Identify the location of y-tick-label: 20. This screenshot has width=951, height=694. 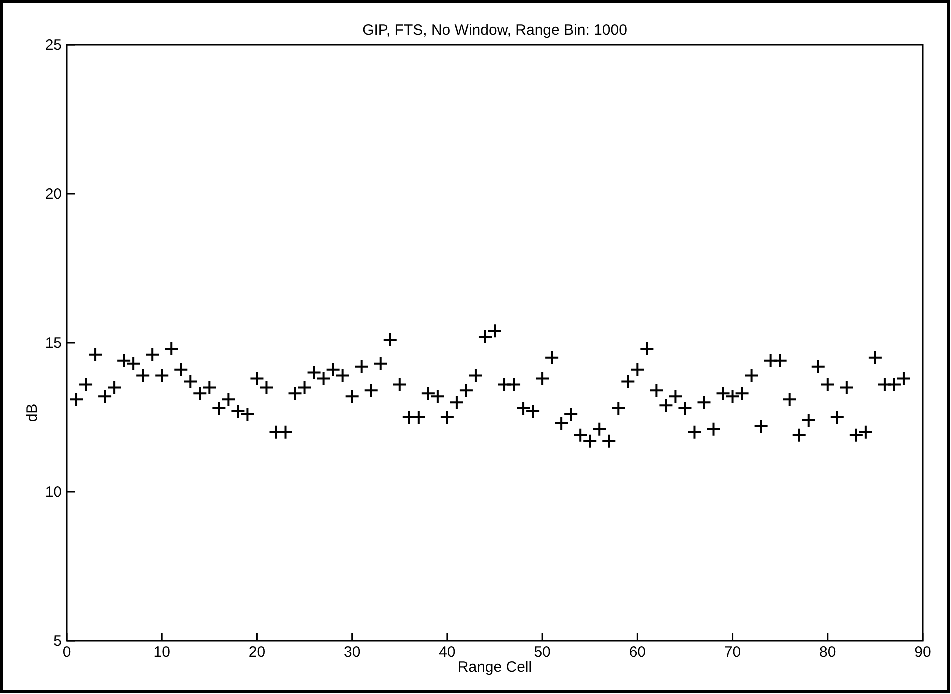
(53, 194).